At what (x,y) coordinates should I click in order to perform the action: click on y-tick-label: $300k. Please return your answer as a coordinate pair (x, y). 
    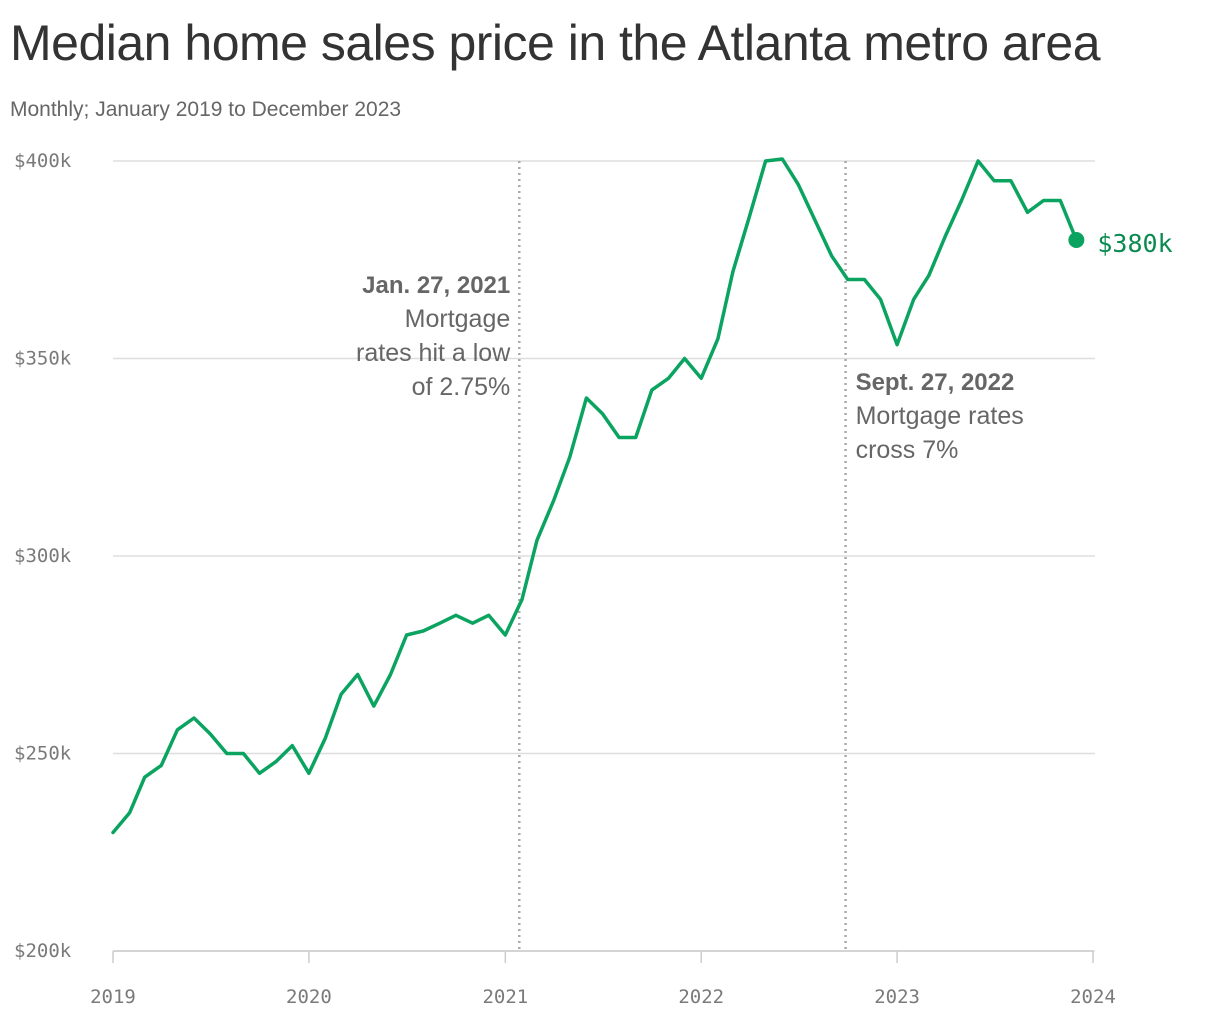
    Looking at the image, I should click on (43, 556).